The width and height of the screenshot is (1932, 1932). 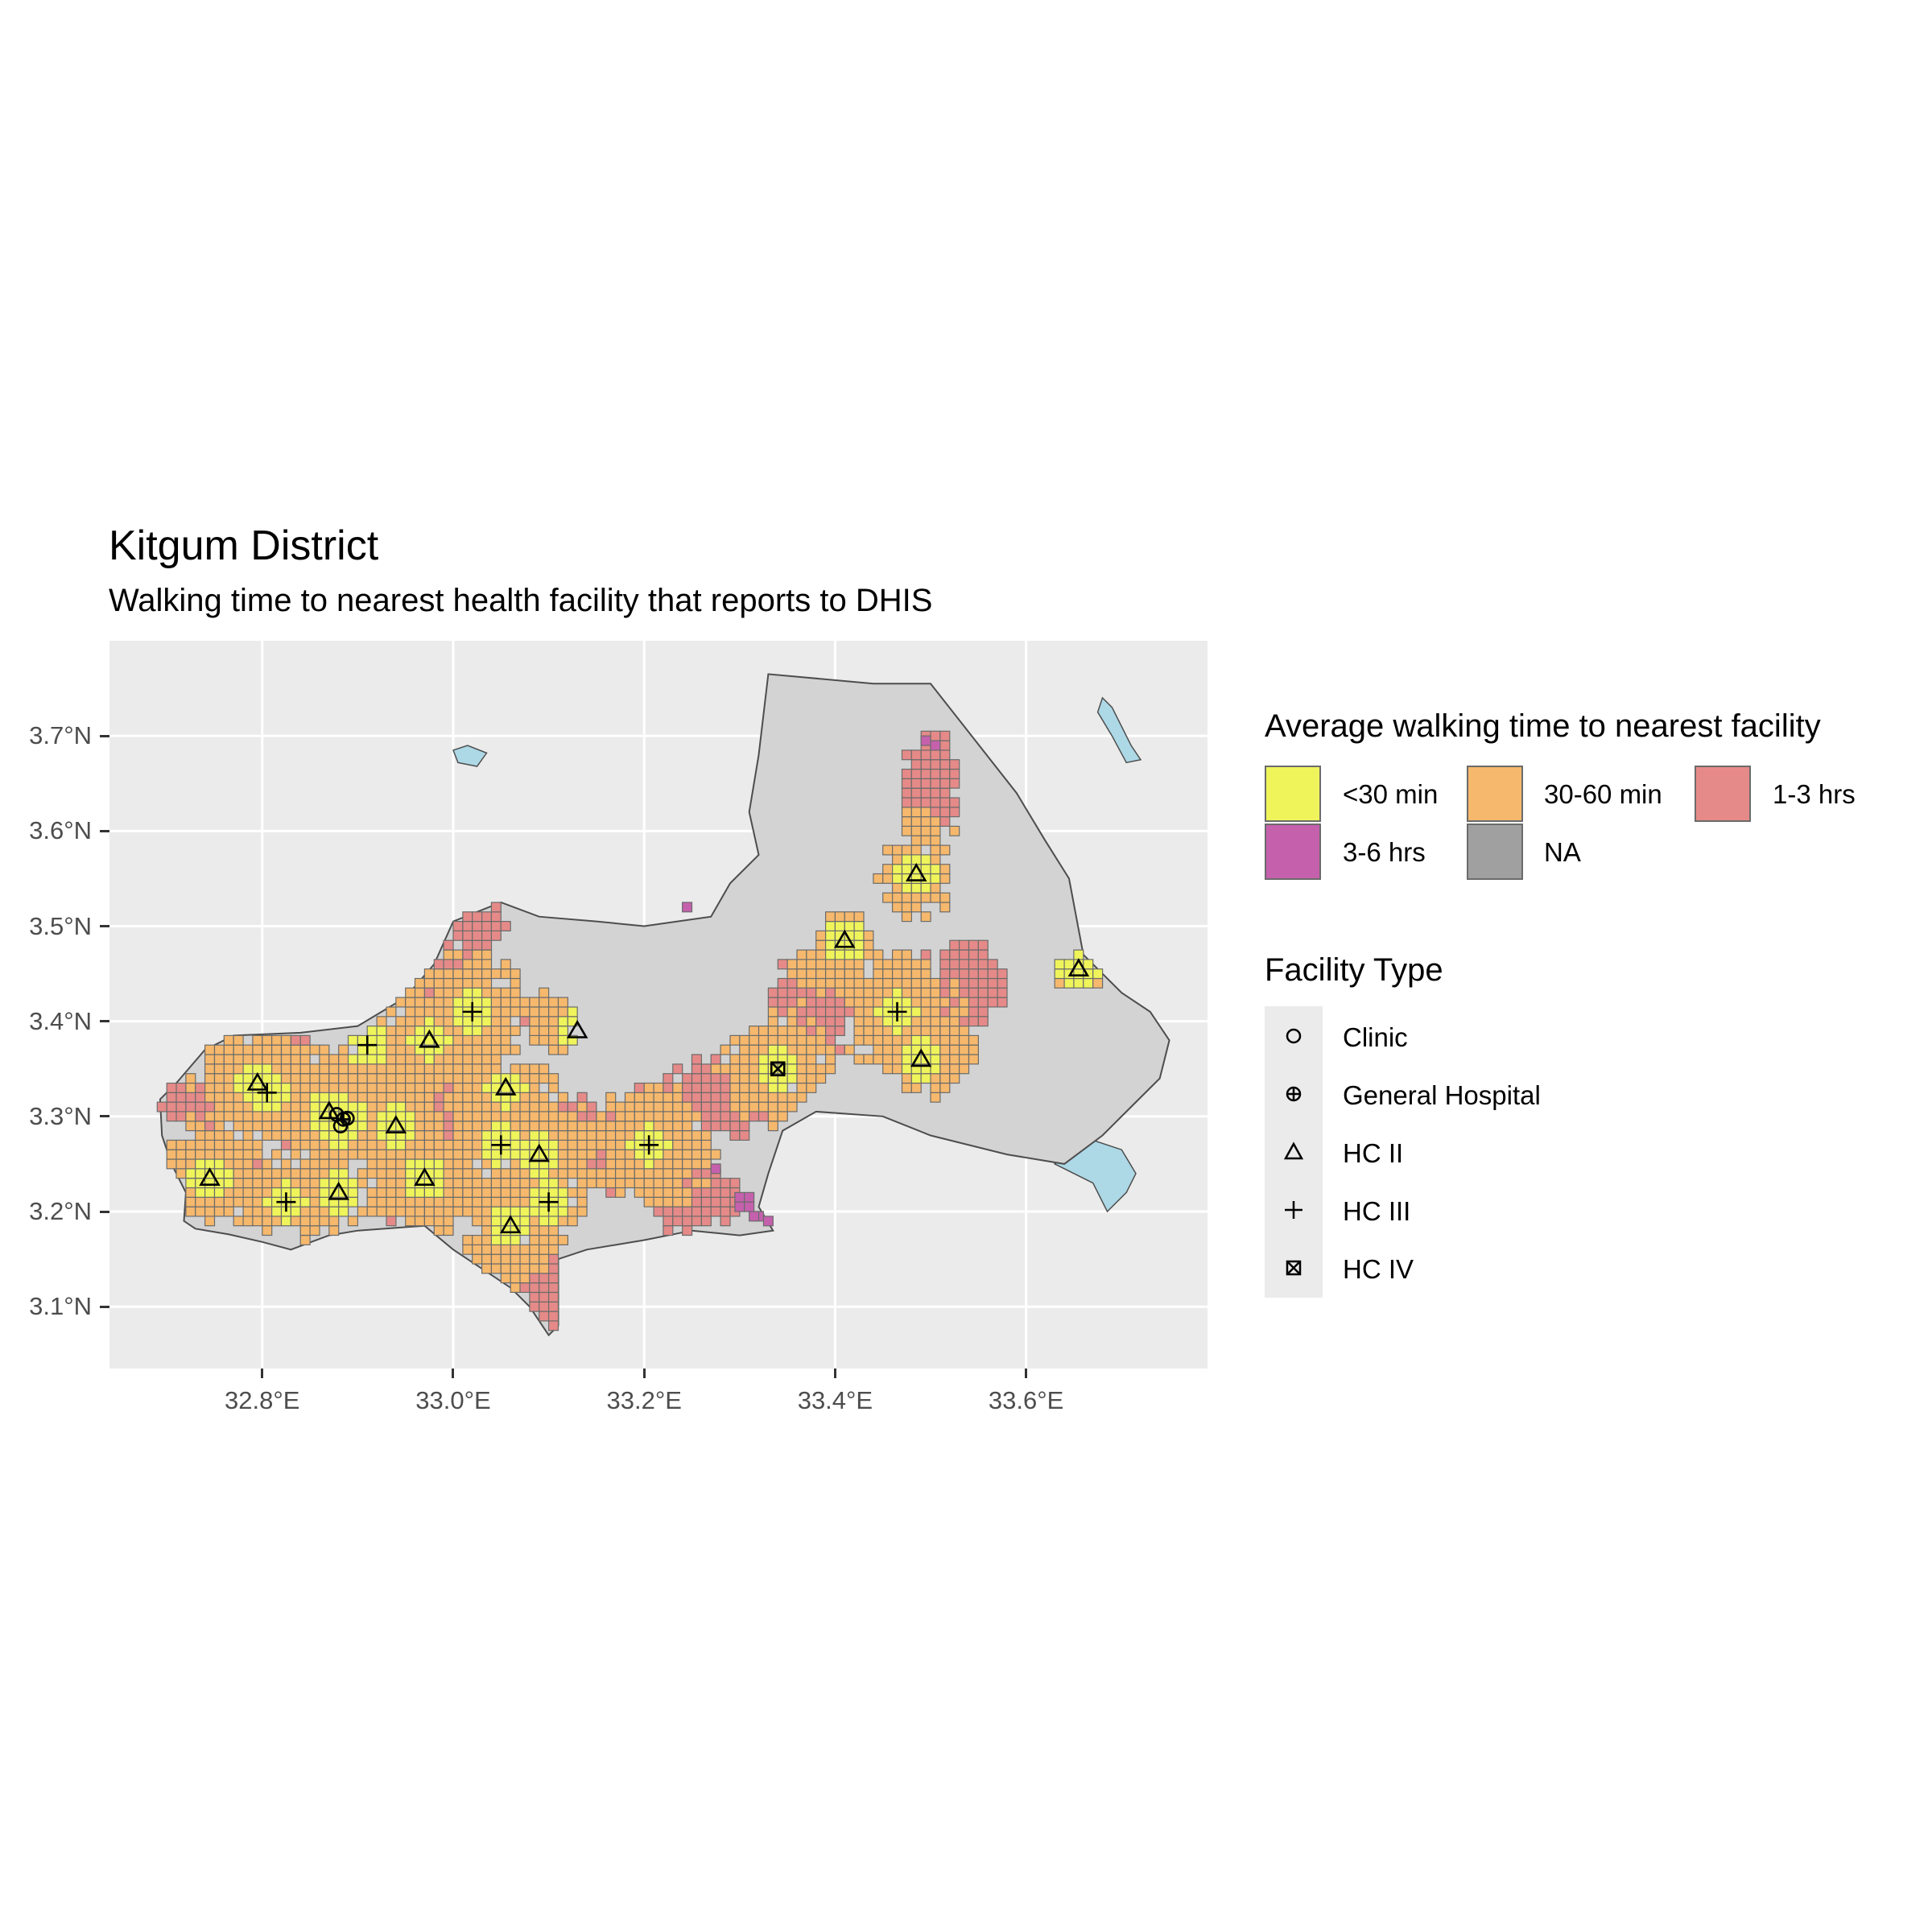 I want to click on y-tick-mark, so click(x=104, y=1211).